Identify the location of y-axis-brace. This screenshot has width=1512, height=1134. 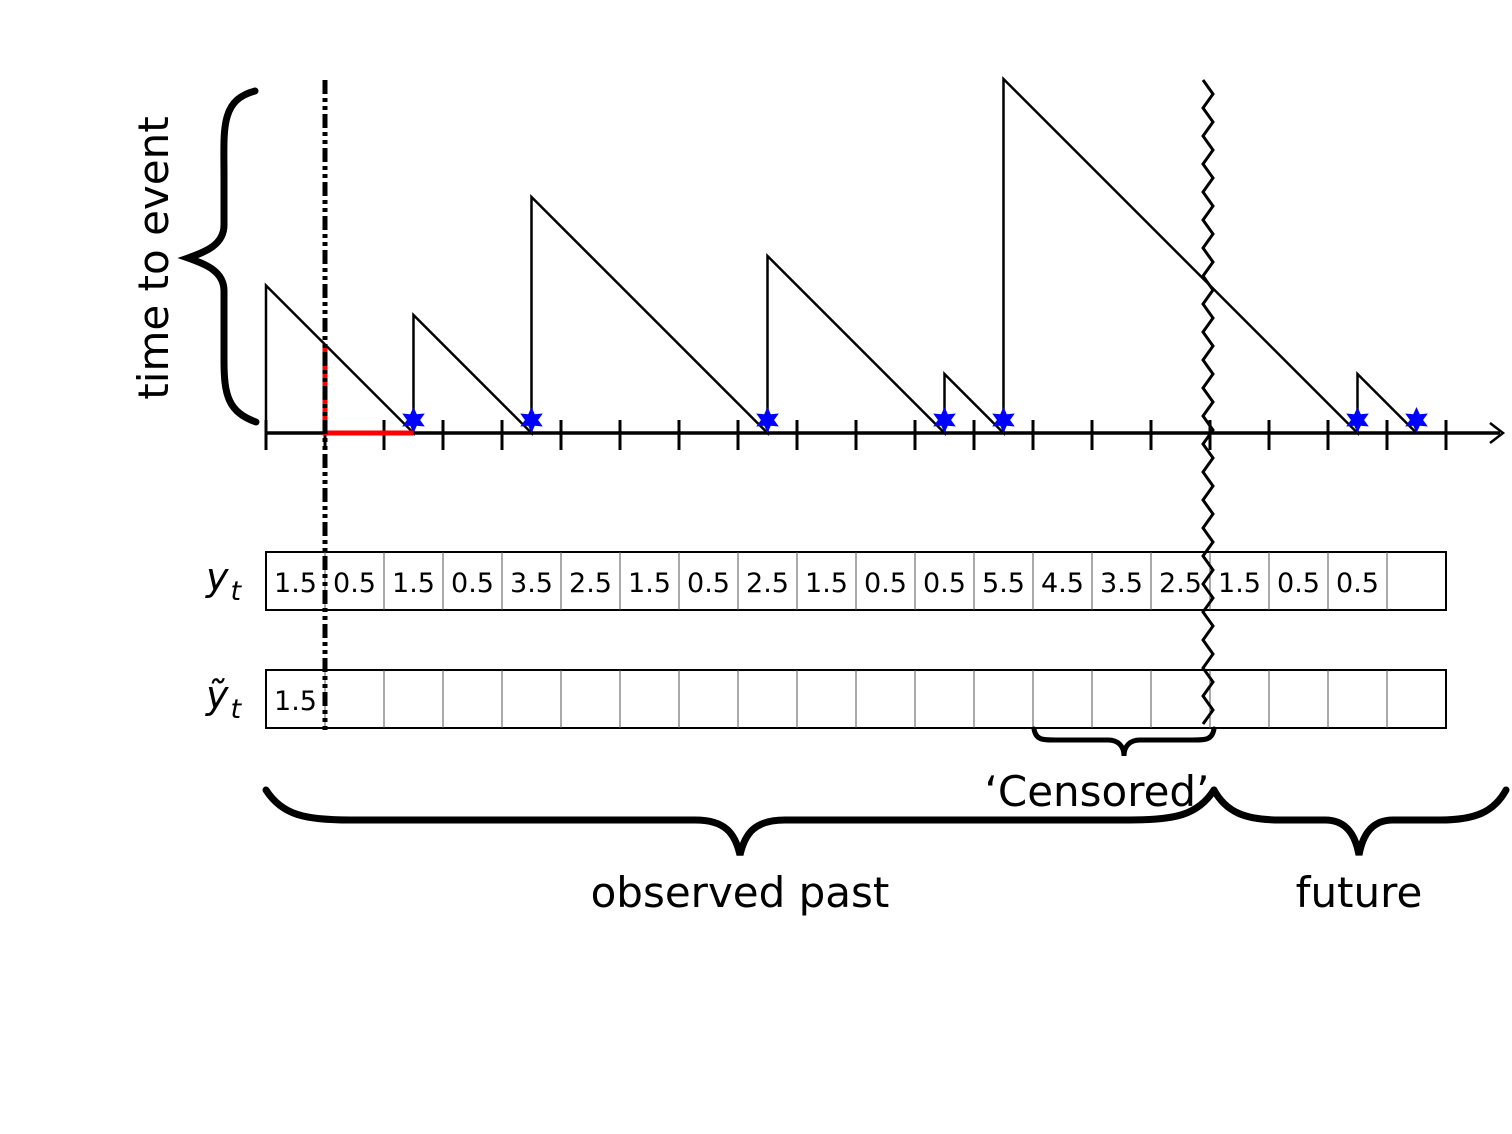
(218, 256).